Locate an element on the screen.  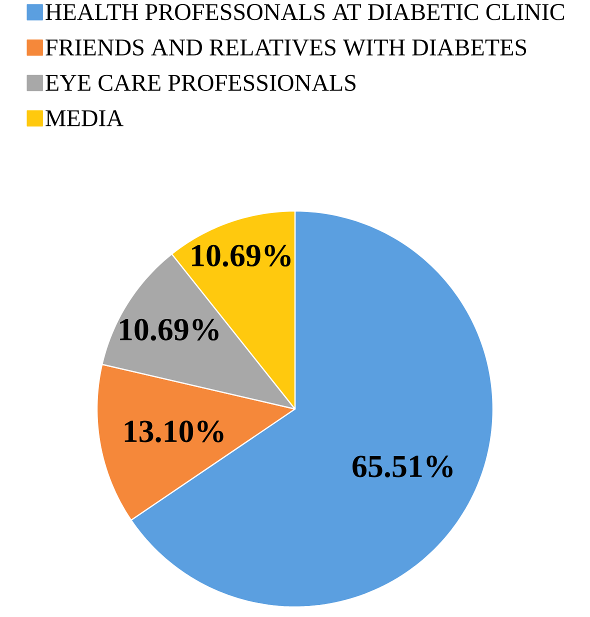
data-label: 65.51% is located at coordinates (402, 467).